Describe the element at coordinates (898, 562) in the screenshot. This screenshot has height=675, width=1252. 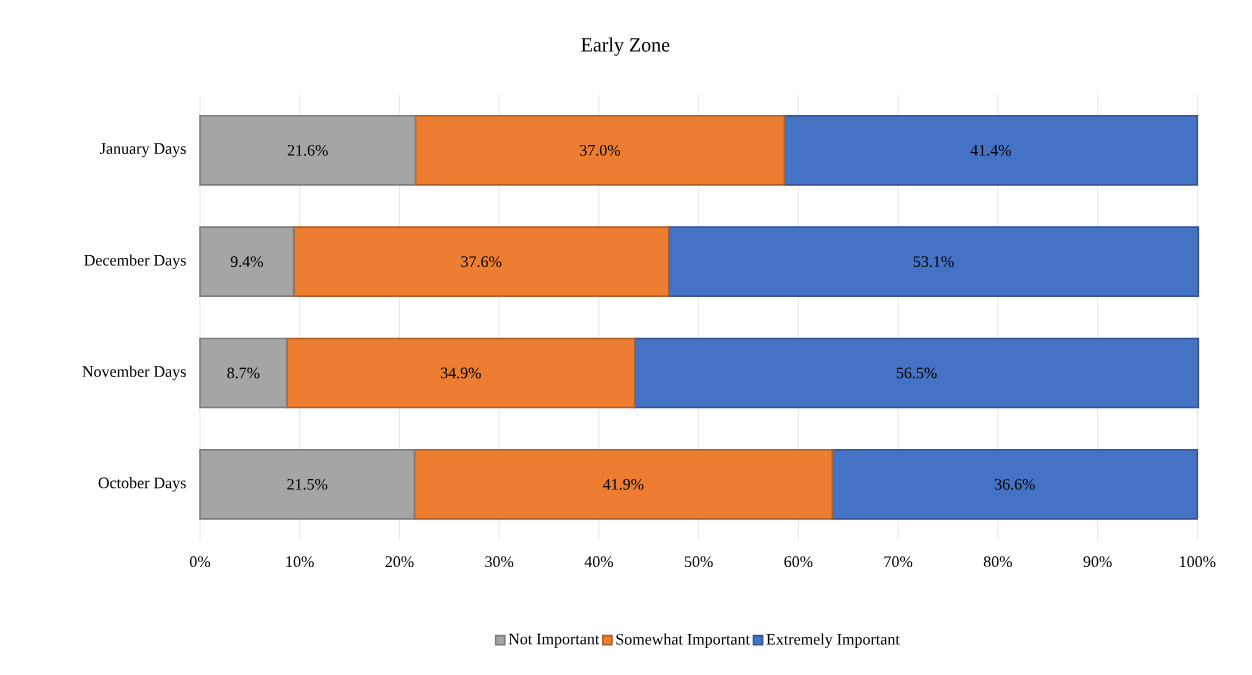
I see `x-tick-label: 70%` at that location.